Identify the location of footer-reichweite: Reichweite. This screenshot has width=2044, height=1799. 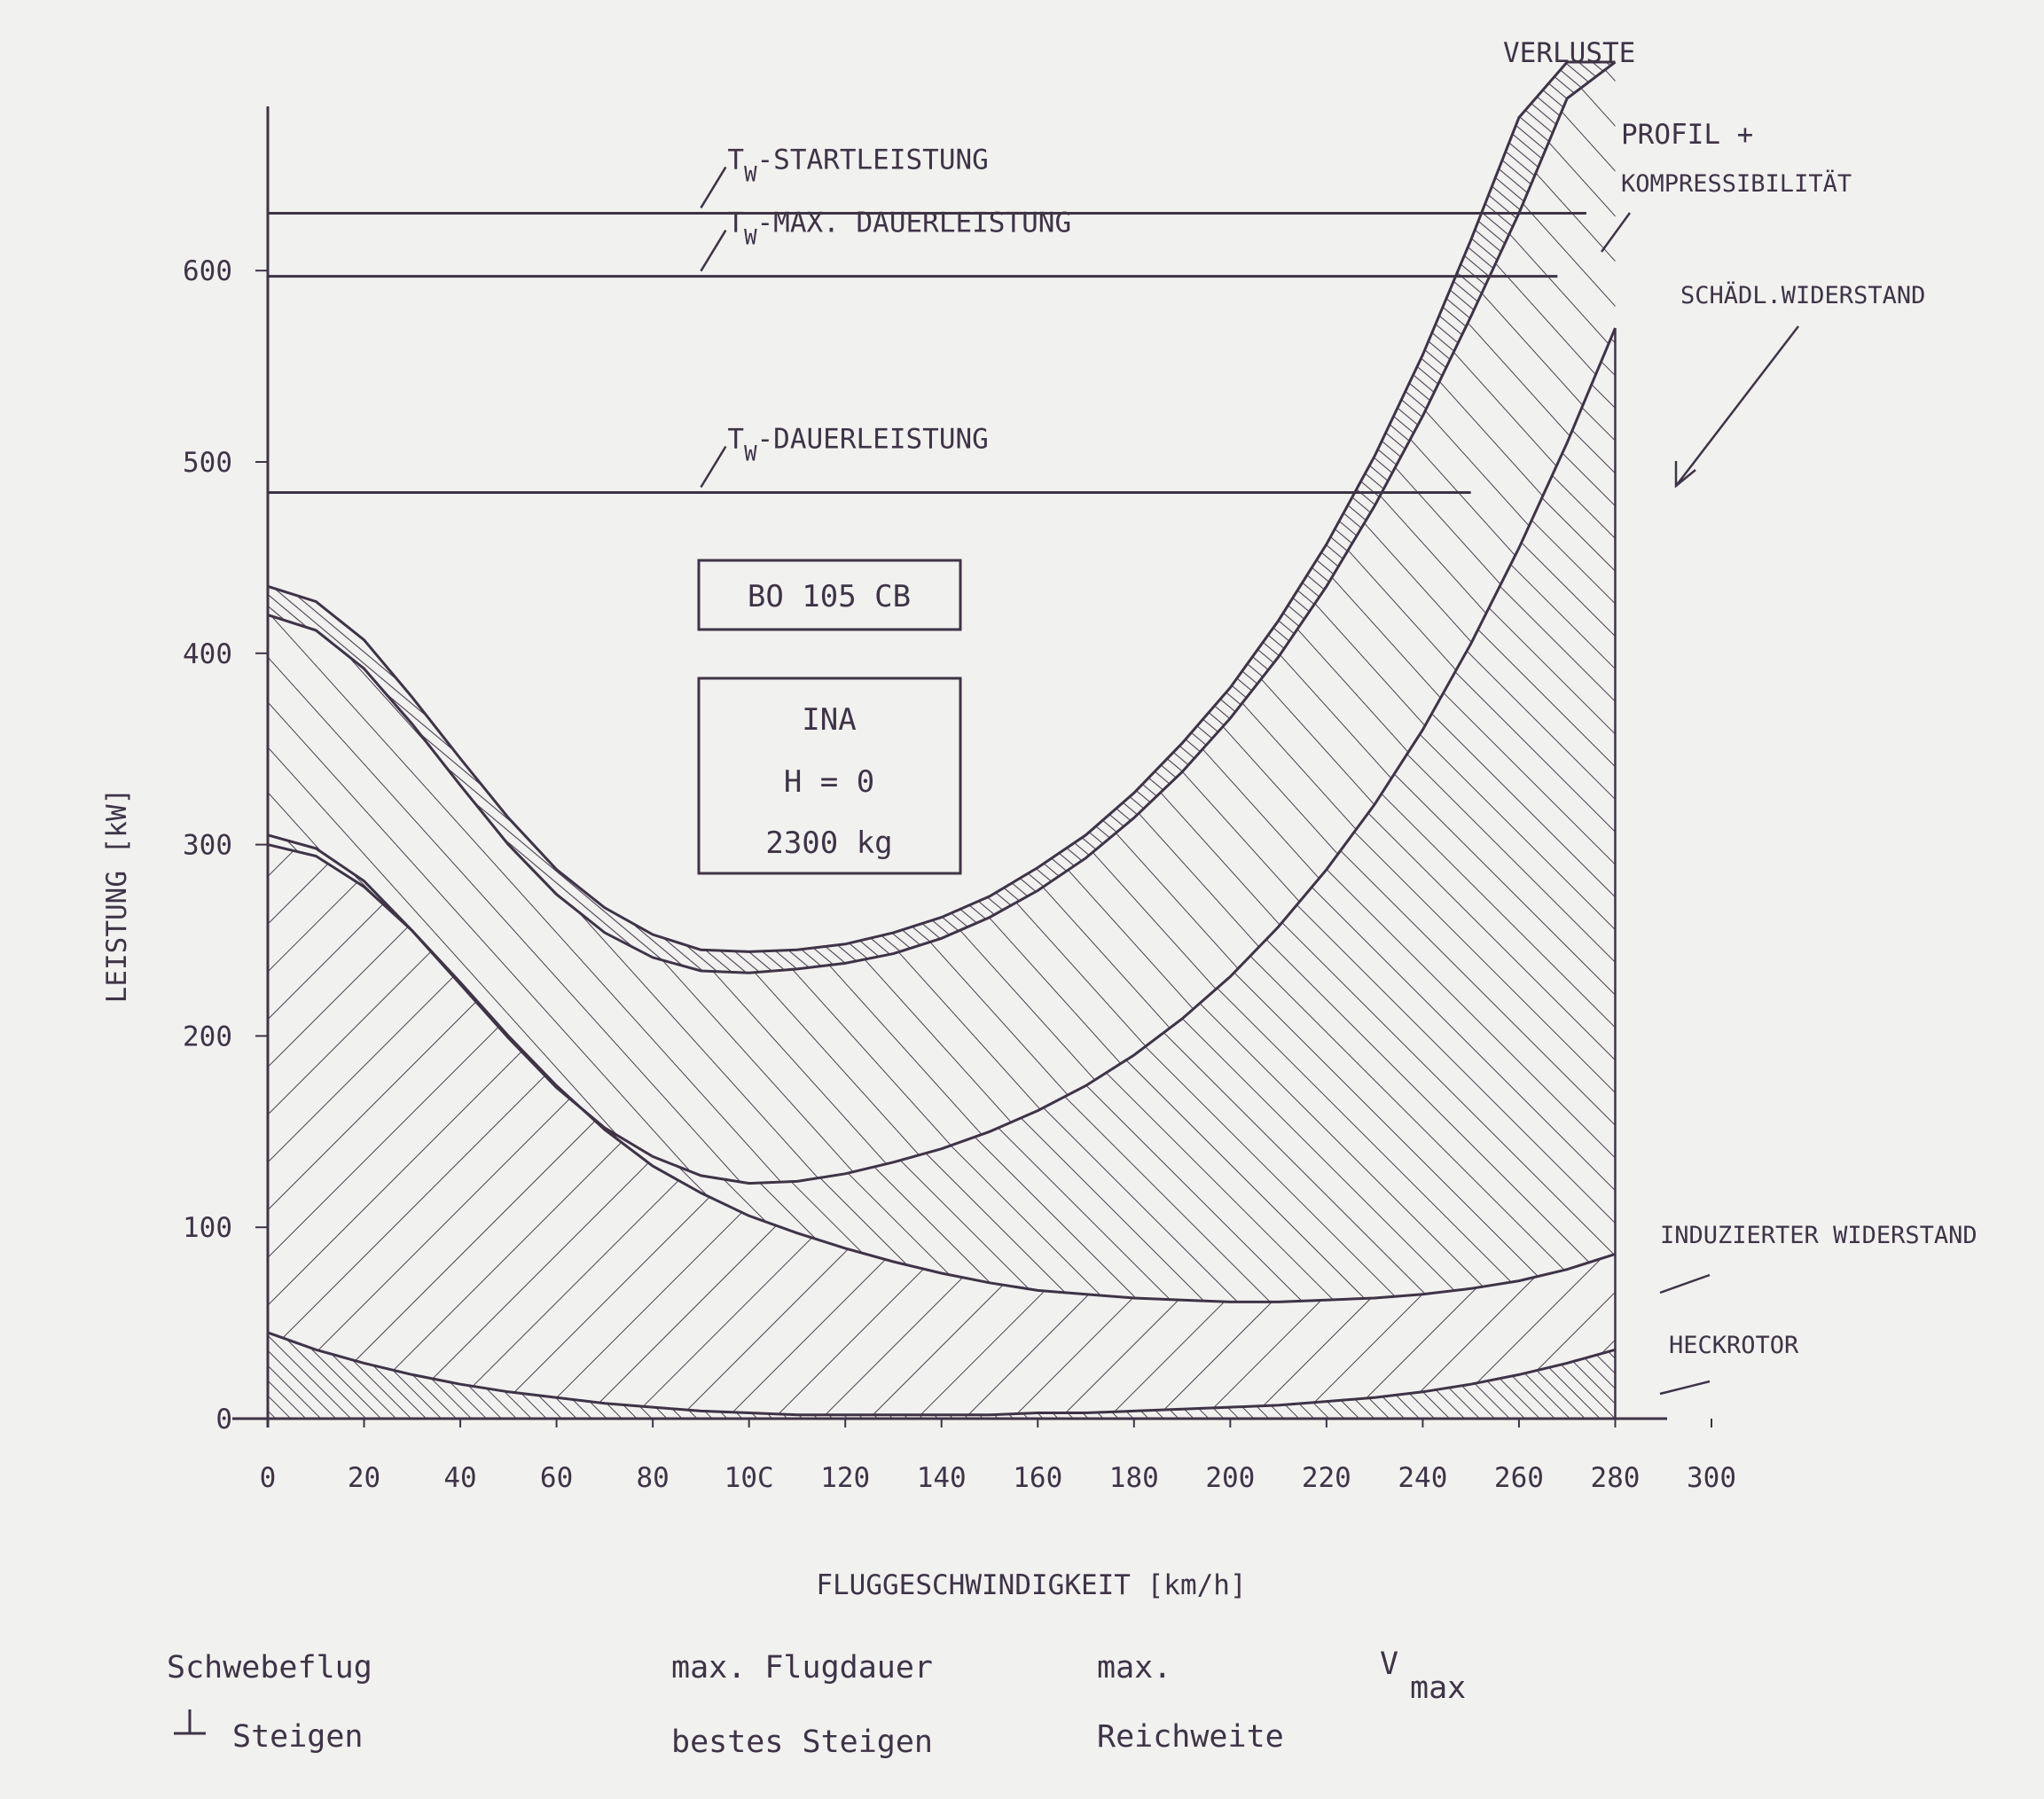
(1190, 1737).